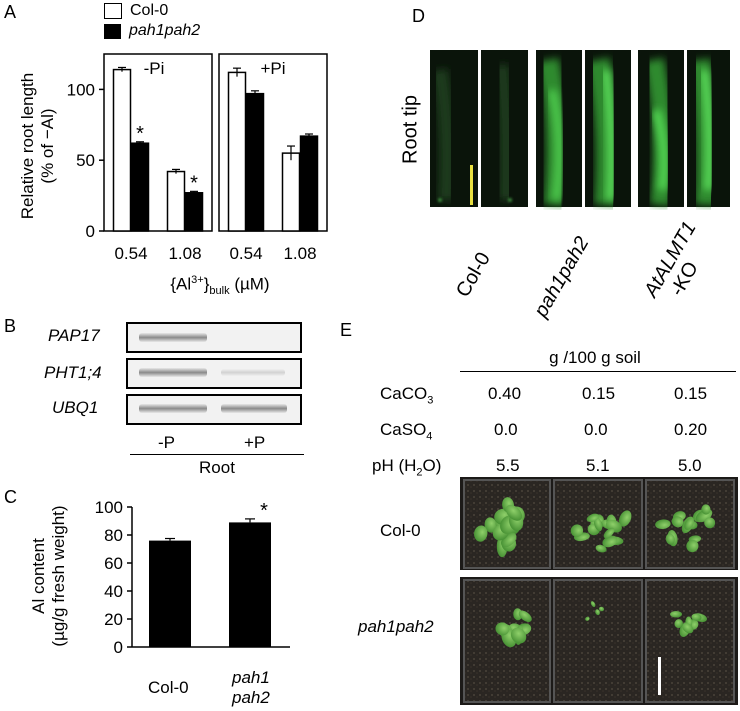 This screenshot has width=740, height=711. Describe the element at coordinates (454, 128) in the screenshot. I see `micrograph-col0-a` at that location.